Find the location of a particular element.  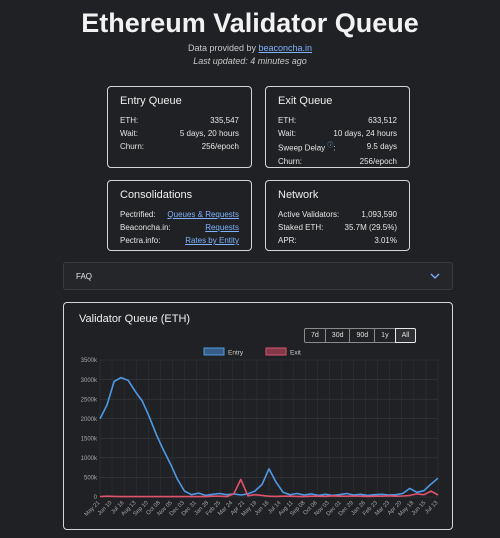

entry-queue-title: Entry Queue is located at coordinates (151, 101).